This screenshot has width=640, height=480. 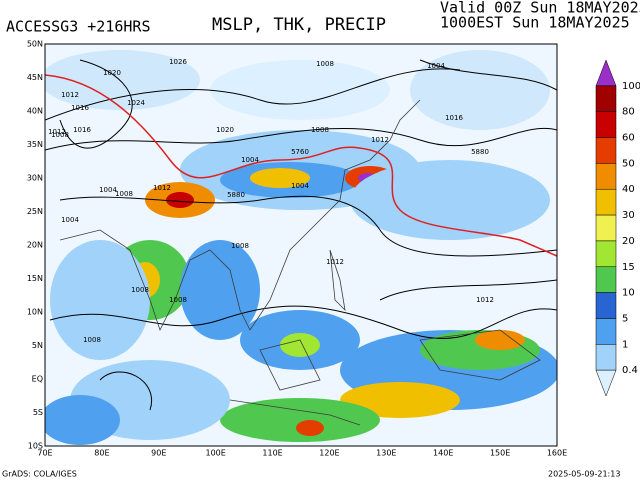 I want to click on lat-label: EQ, so click(x=37, y=379).